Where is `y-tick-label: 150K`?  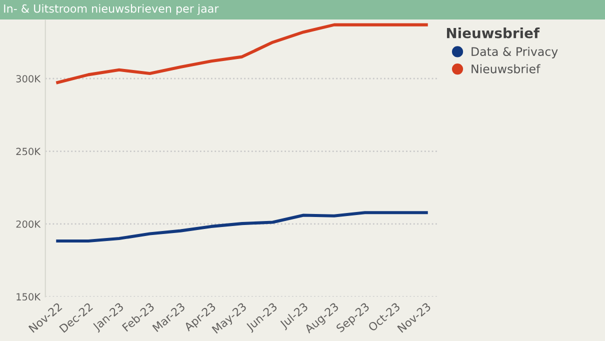 y-tick-label: 150K is located at coordinates (28, 296).